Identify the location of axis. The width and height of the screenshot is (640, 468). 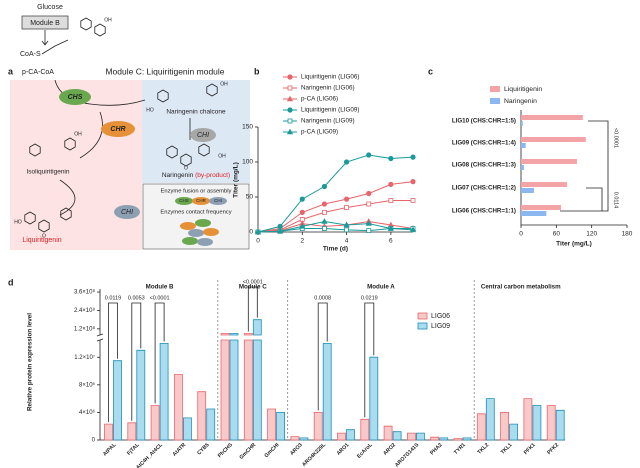
(335, 180).